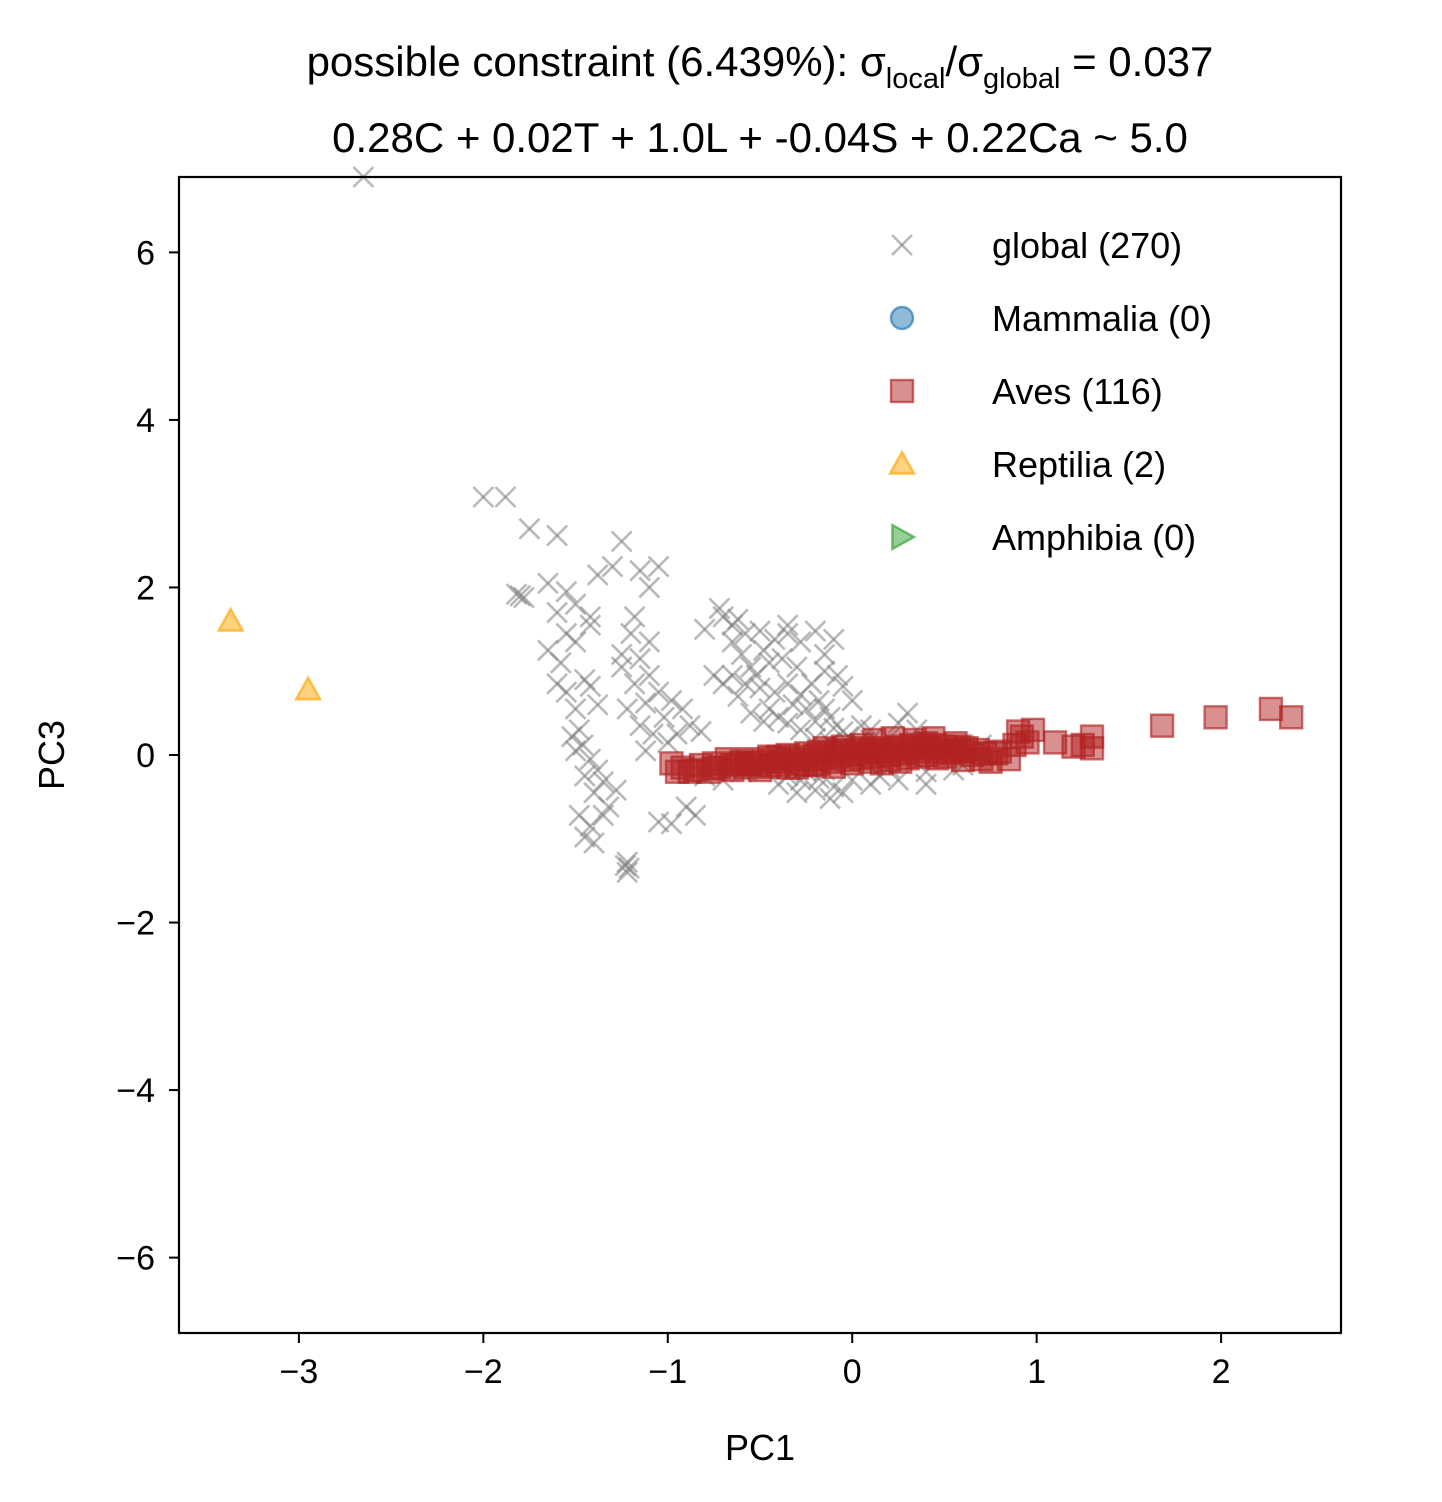  Describe the element at coordinates (483, 1372) in the screenshot. I see `x-tick-label: −2` at that location.